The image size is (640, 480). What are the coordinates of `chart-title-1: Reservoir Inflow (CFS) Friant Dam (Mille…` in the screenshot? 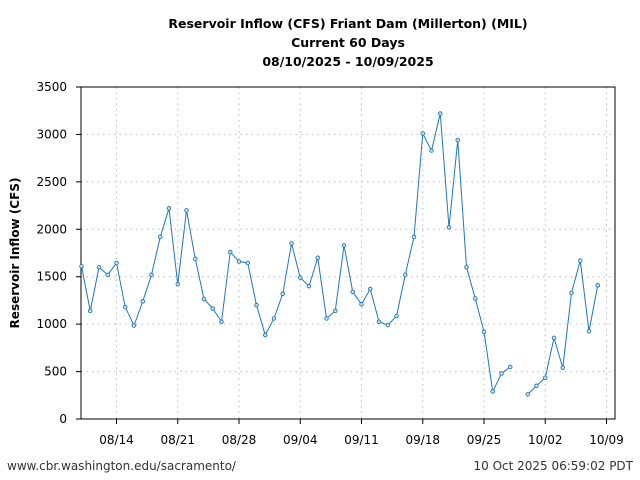 It's located at (347, 23).